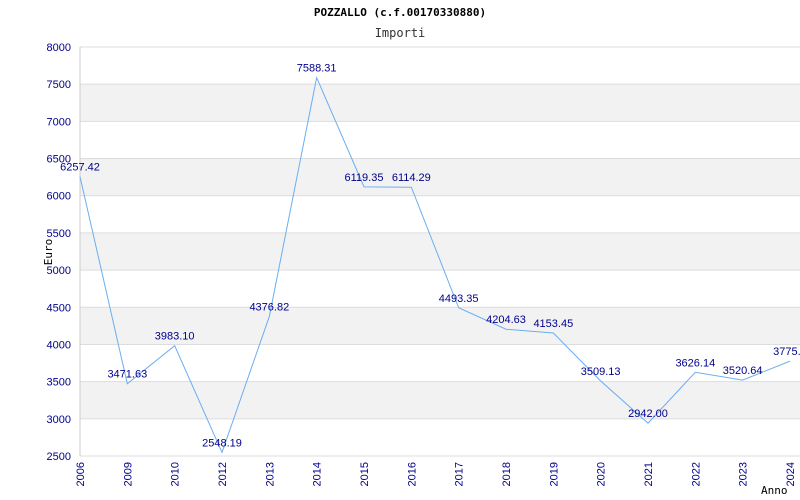  Describe the element at coordinates (412, 474) in the screenshot. I see `x-tick-label: 2016` at that location.